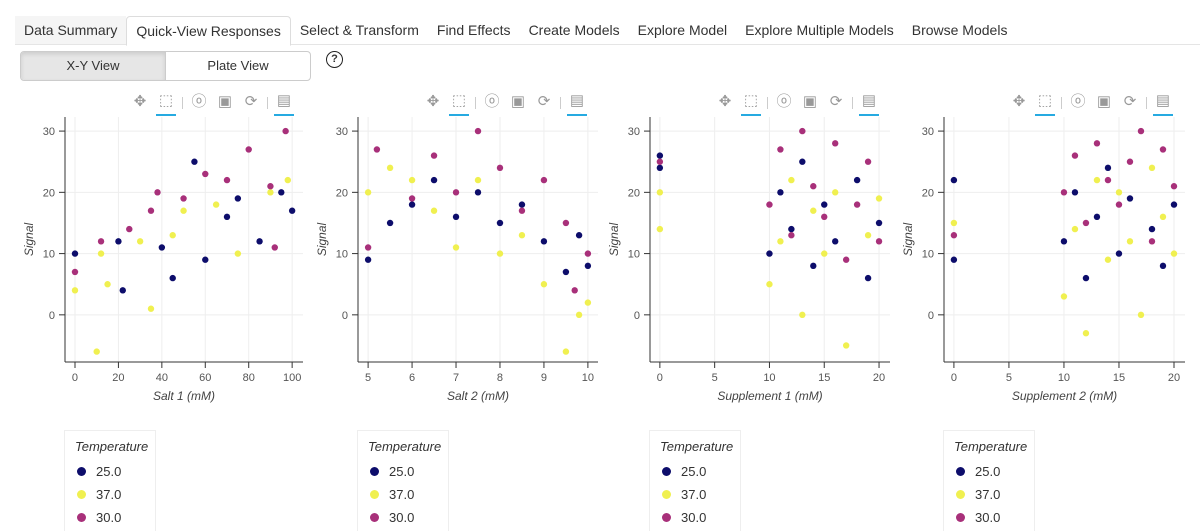 Image resolution: width=1200 pixels, height=531 pixels. What do you see at coordinates (478, 396) in the screenshot?
I see `x-axis-label: Salt 2 (mM)` at bounding box center [478, 396].